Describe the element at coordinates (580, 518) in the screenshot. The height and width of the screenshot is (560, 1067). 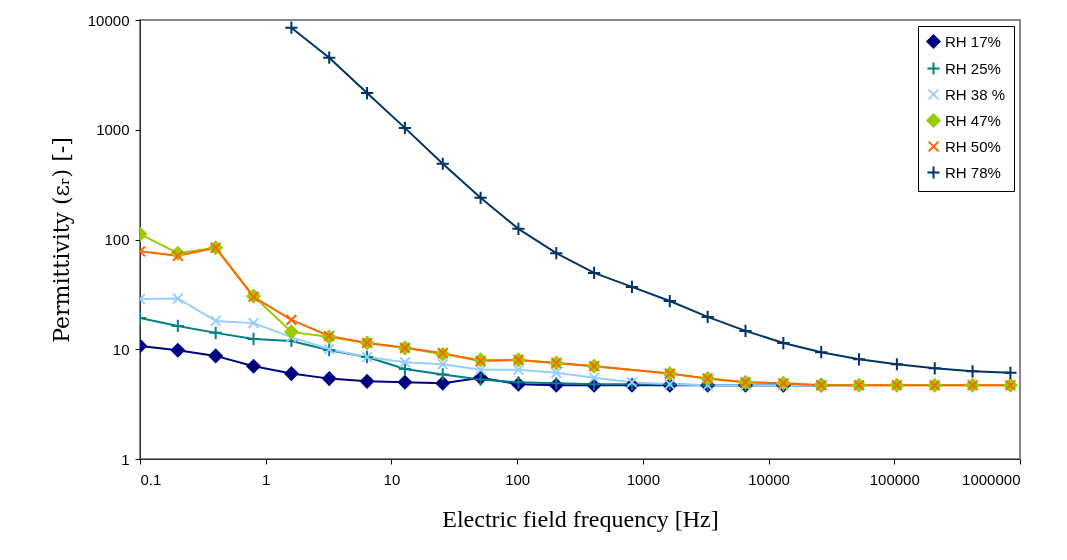
I see `x-axis-title: Electric field frequency [Hz]` at that location.